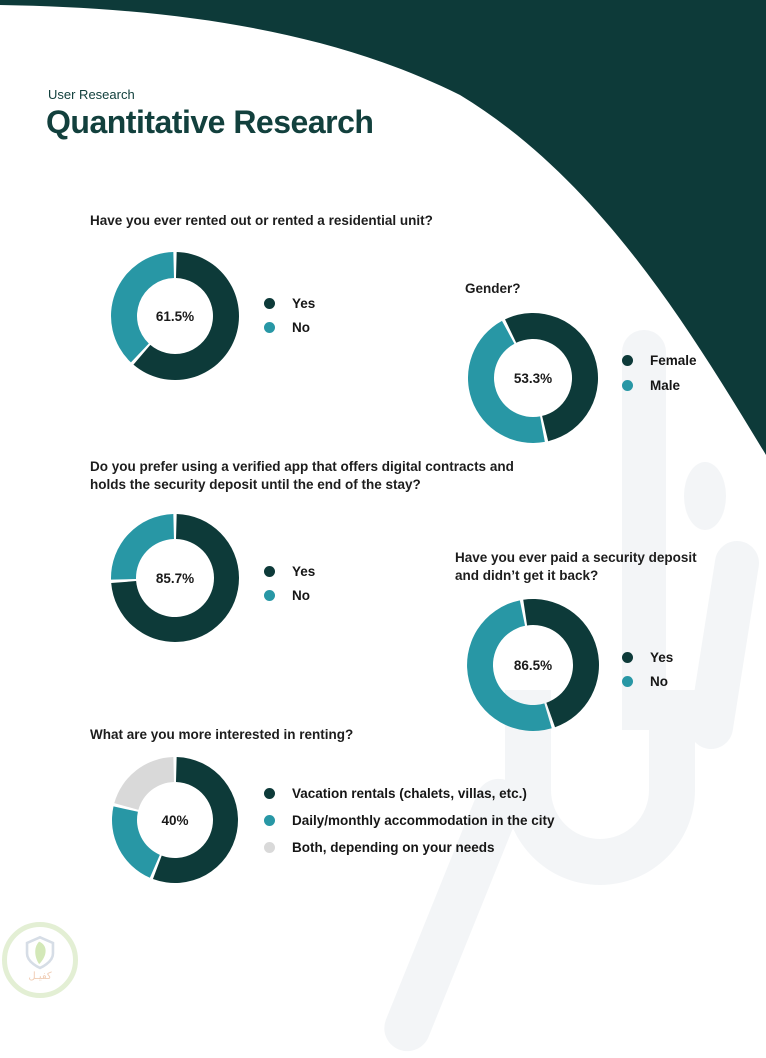  I want to click on calligraphy-watermark-stroke, so click(453, 914).